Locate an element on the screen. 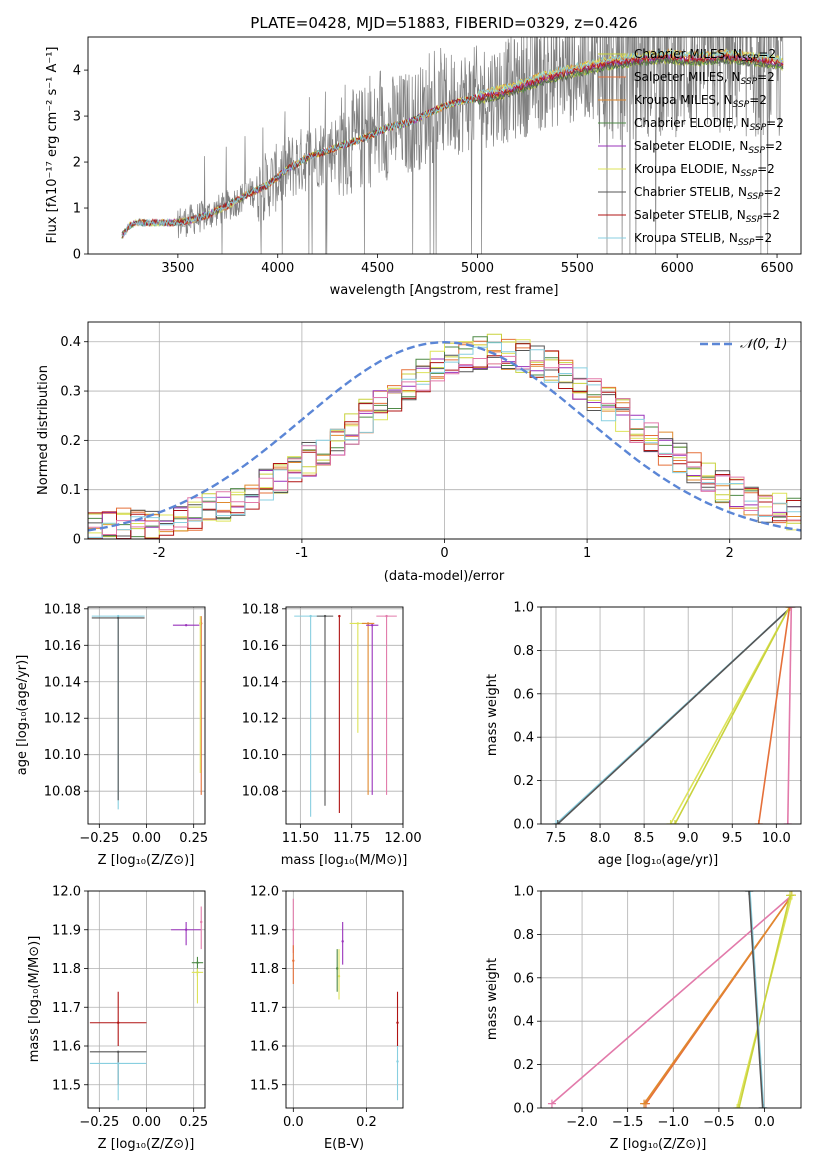 This screenshot has height=1170, width=819. normal-curve is located at coordinates (444, 436).